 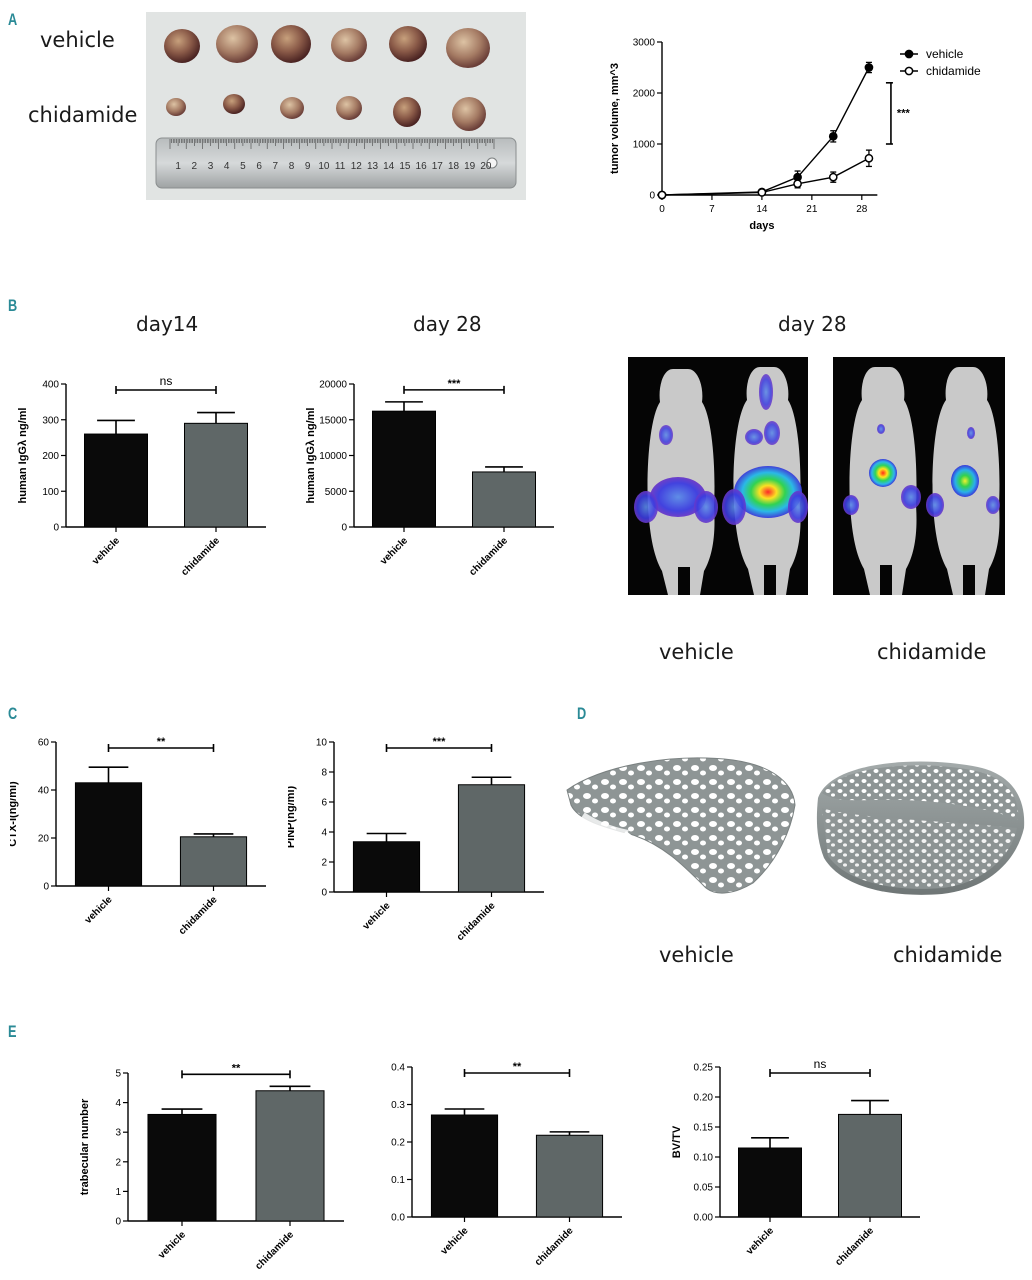 What do you see at coordinates (677, 1141) in the screenshot?
I see `y-axis-label: BV/TV` at bounding box center [677, 1141].